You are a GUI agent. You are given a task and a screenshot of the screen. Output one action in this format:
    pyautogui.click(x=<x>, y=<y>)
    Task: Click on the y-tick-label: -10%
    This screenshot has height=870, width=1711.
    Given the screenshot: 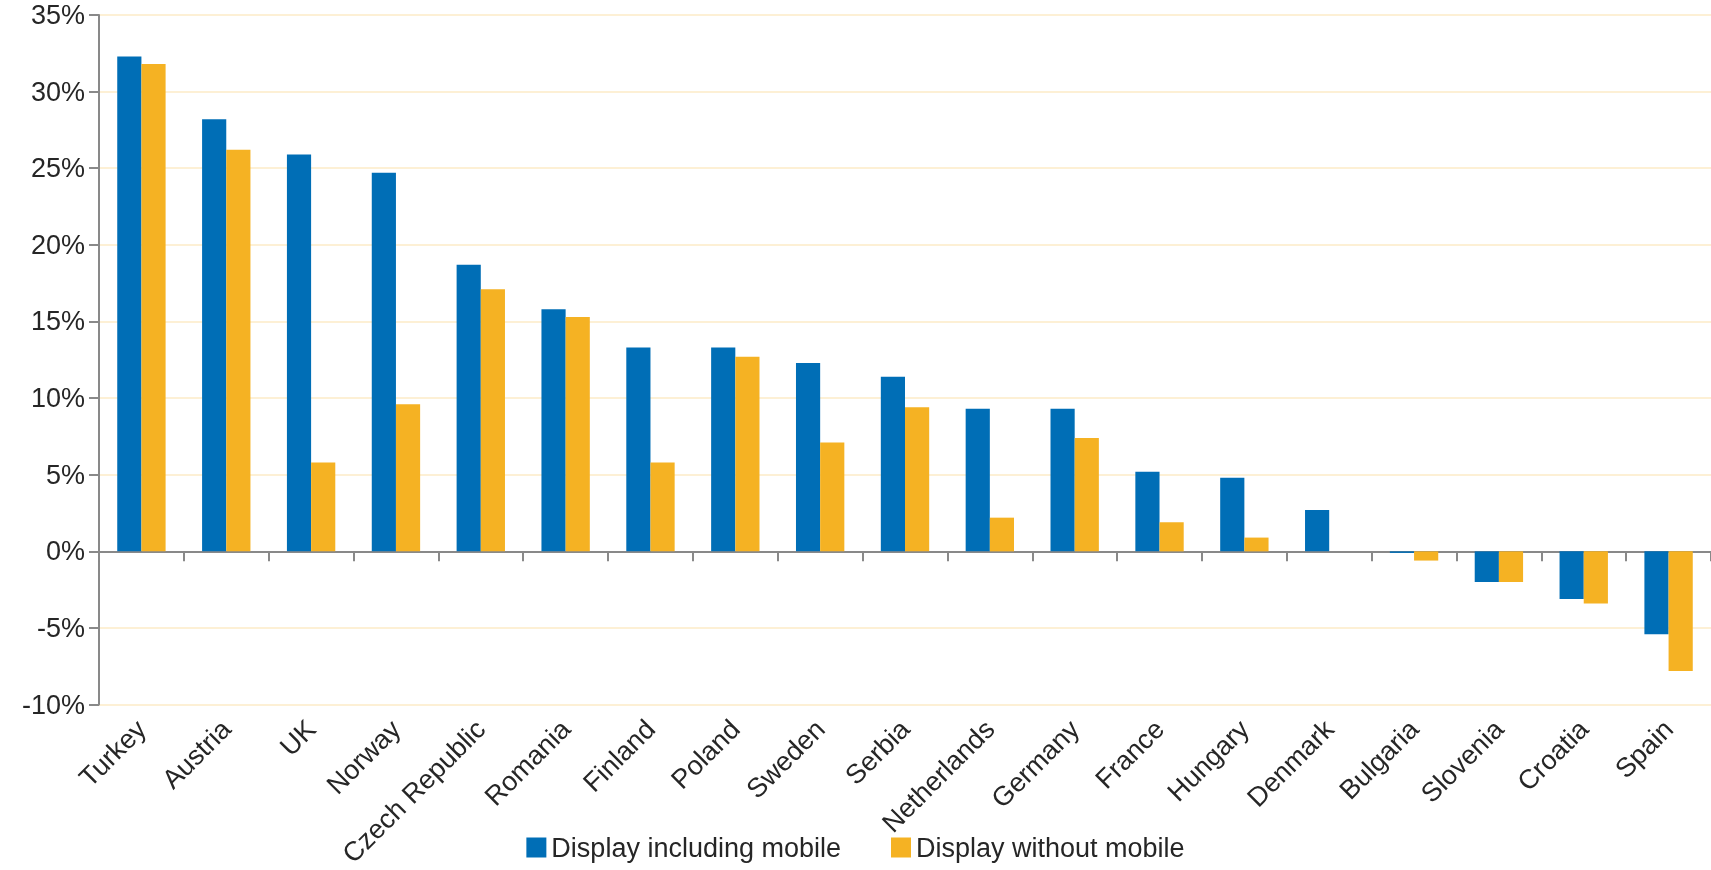 What is the action you would take?
    pyautogui.click(x=53, y=704)
    